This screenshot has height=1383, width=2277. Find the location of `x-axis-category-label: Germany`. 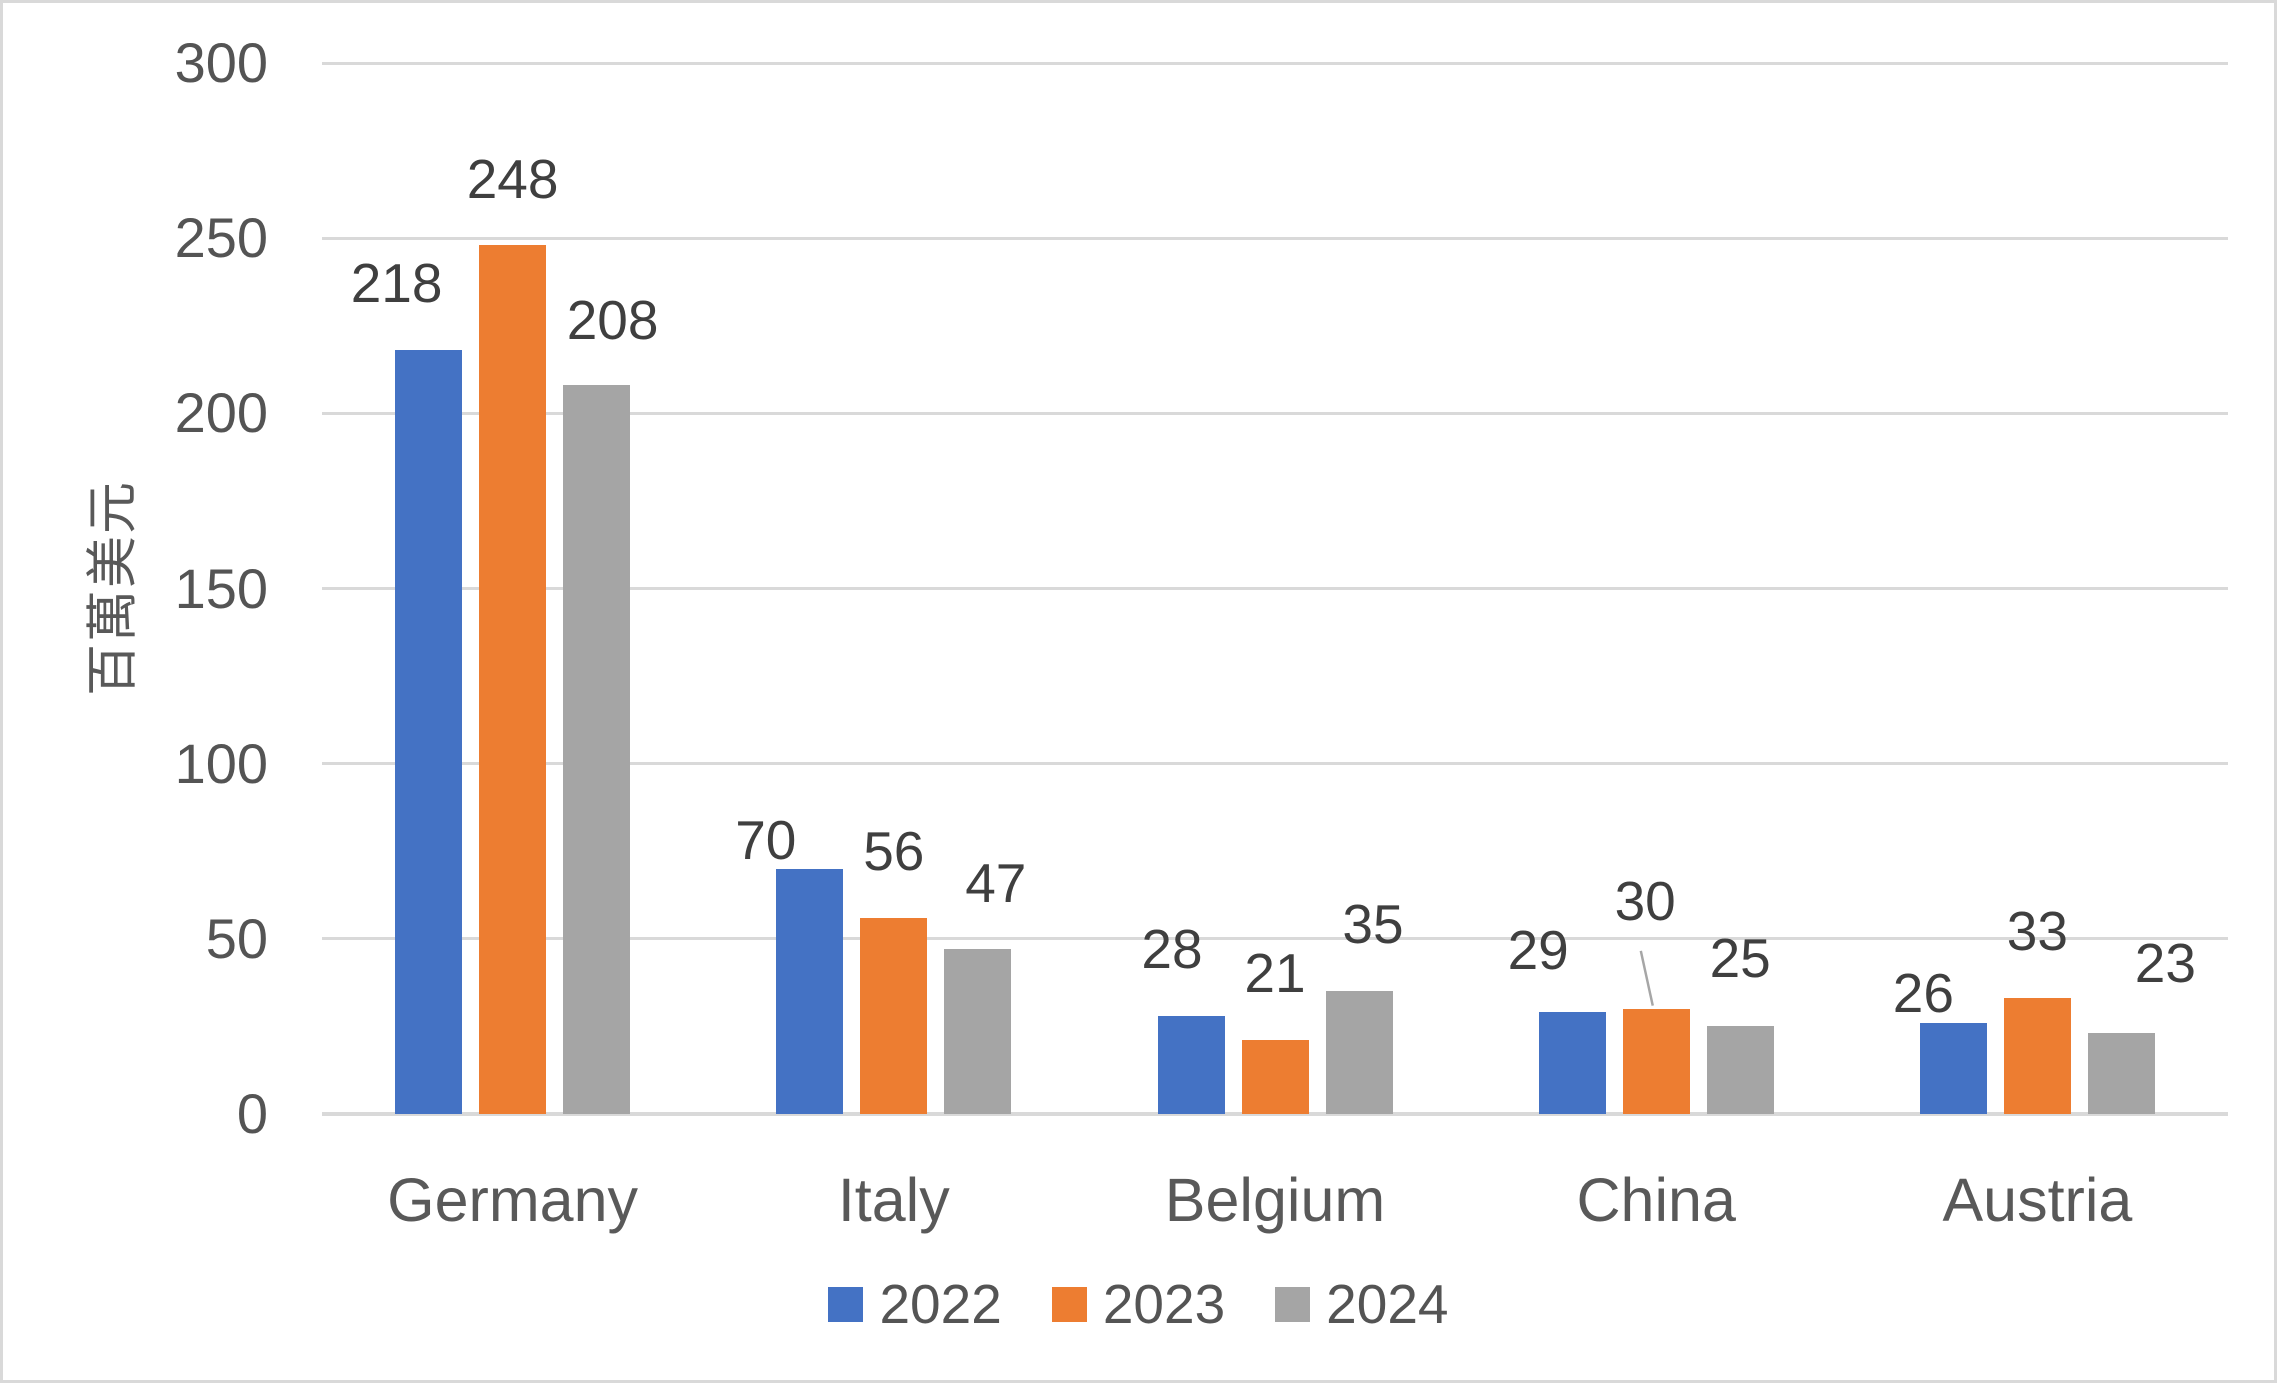

x-axis-category-label: Germany is located at coordinates (513, 1200).